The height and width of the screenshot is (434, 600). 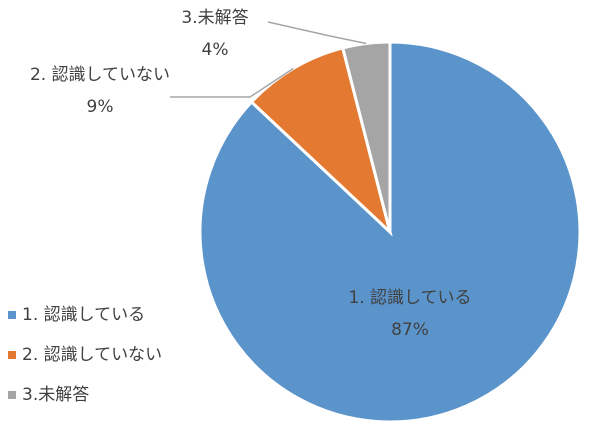 What do you see at coordinates (55, 395) in the screenshot?
I see `legend-label: 3.未解答` at bounding box center [55, 395].